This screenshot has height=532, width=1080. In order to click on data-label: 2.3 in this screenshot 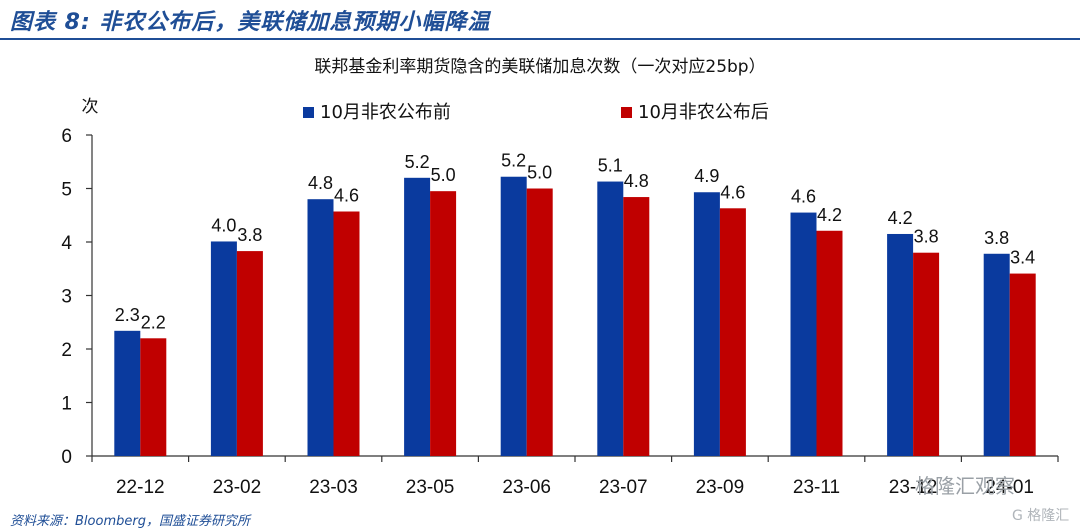, I will do `click(127, 315)`.